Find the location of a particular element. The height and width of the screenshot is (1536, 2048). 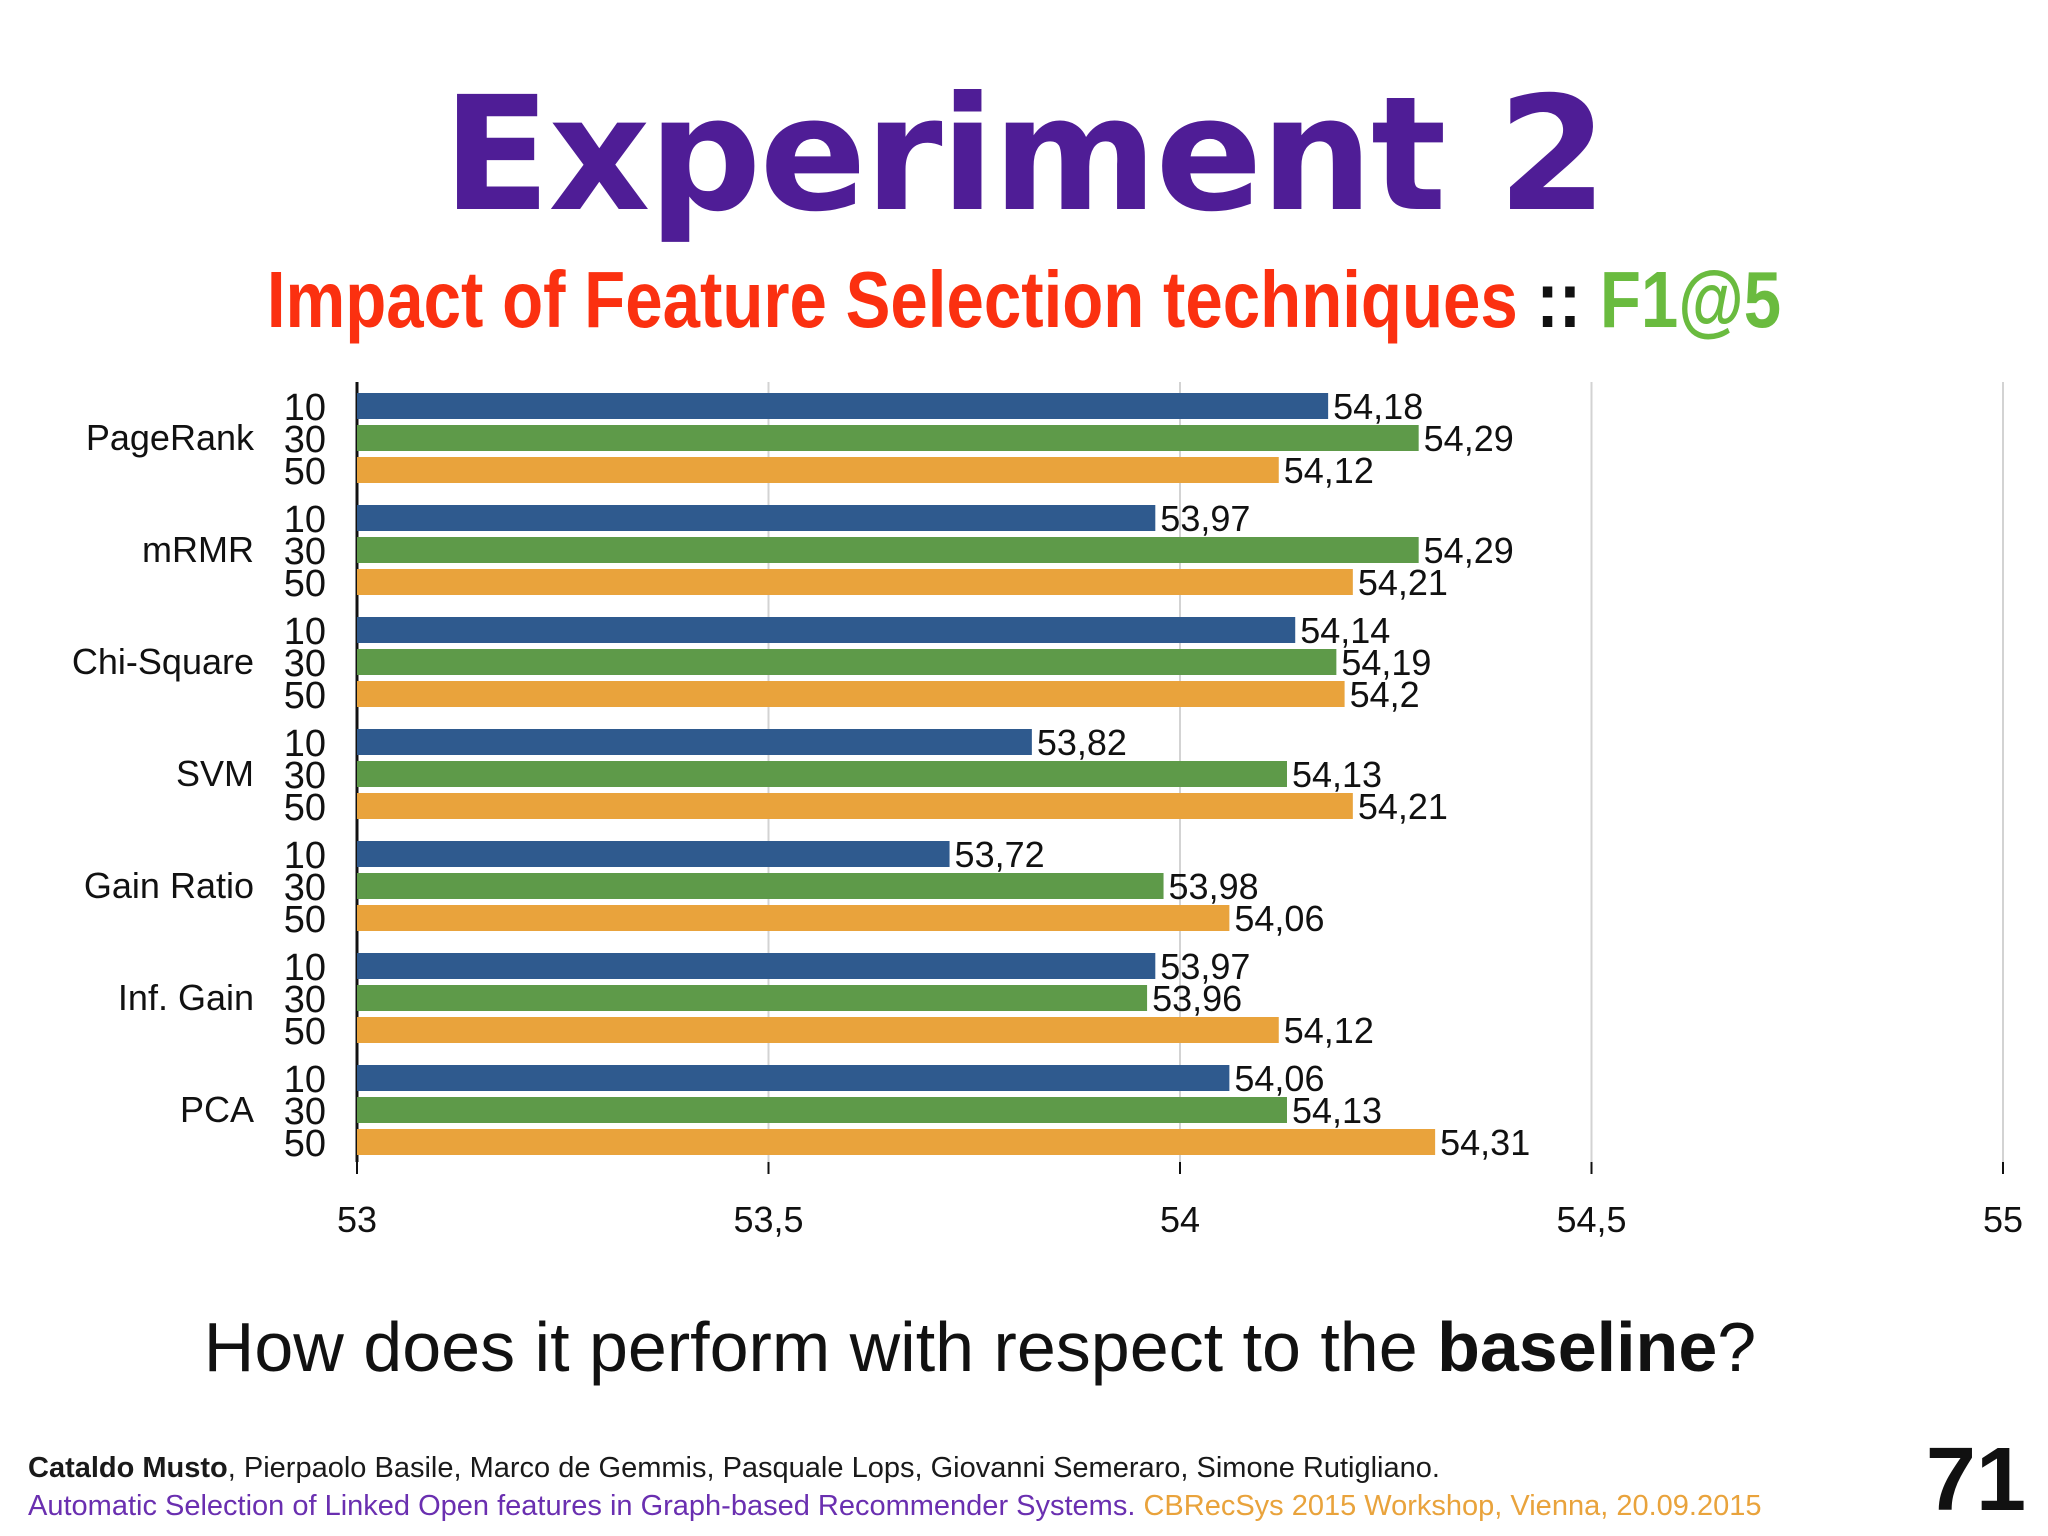

category-label: PCA is located at coordinates (217, 1109).